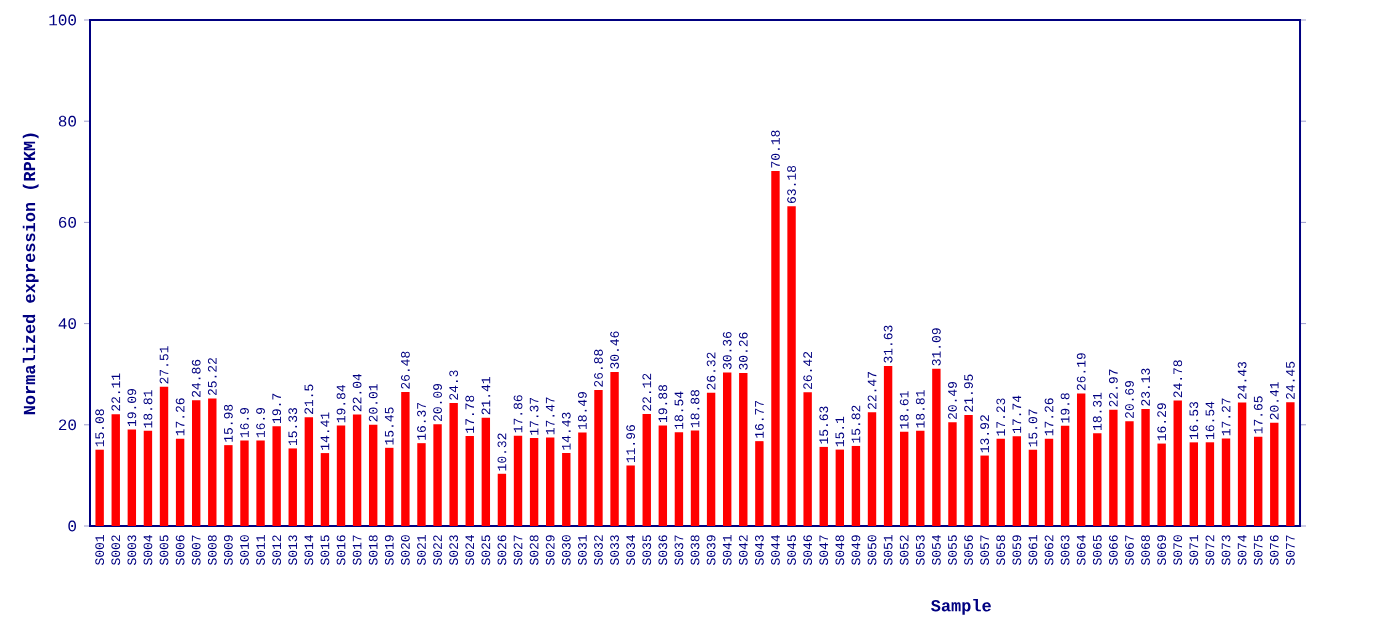  What do you see at coordinates (30, 274) in the screenshot?
I see `y-axis-title: Normalized expression (RPKM)` at bounding box center [30, 274].